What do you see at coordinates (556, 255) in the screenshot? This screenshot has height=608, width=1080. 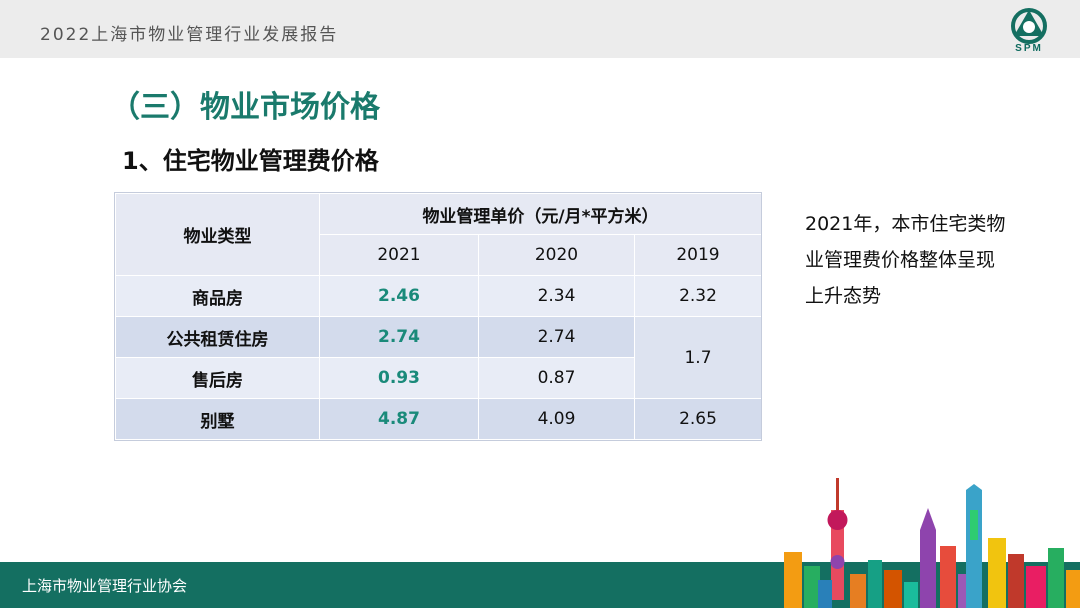 I see `header-year-2020: 2020` at bounding box center [556, 255].